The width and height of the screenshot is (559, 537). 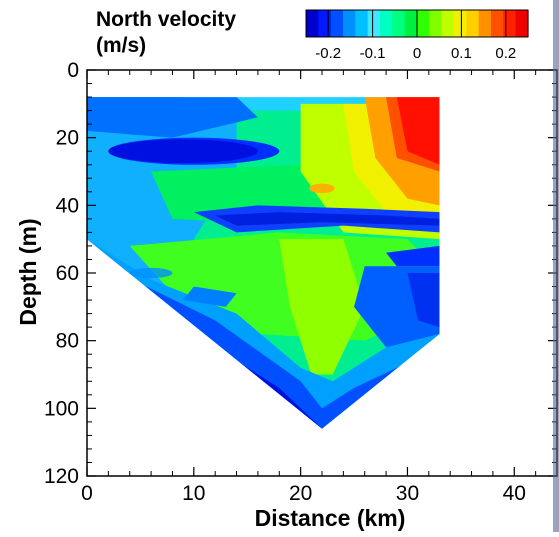 I want to click on right-edge-decoration, so click(x=556, y=266).